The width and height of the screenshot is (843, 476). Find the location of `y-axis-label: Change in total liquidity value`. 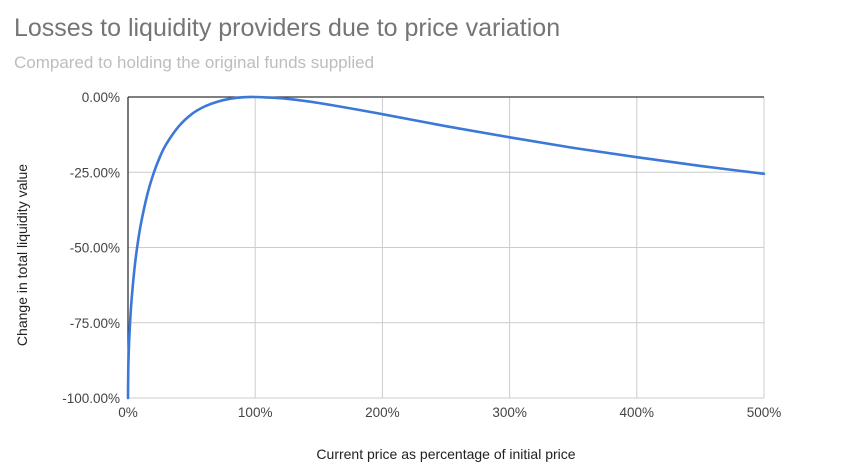

y-axis-label: Change in total liquidity value is located at coordinates (22, 255).